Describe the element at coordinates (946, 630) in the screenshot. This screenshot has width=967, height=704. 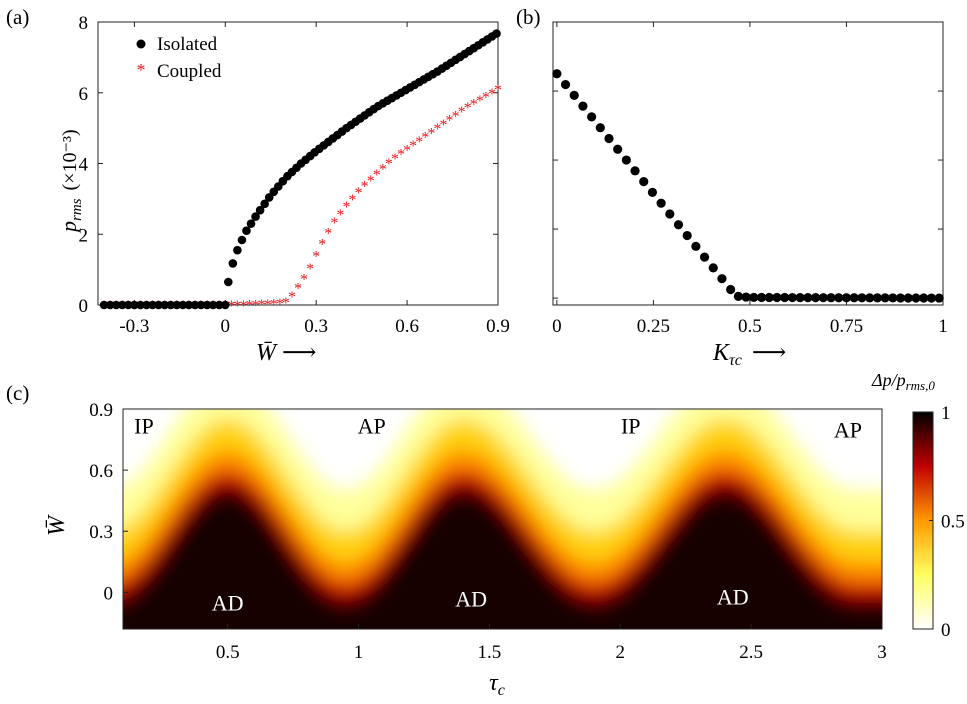
I see `colorbar-tick-label: 0` at that location.